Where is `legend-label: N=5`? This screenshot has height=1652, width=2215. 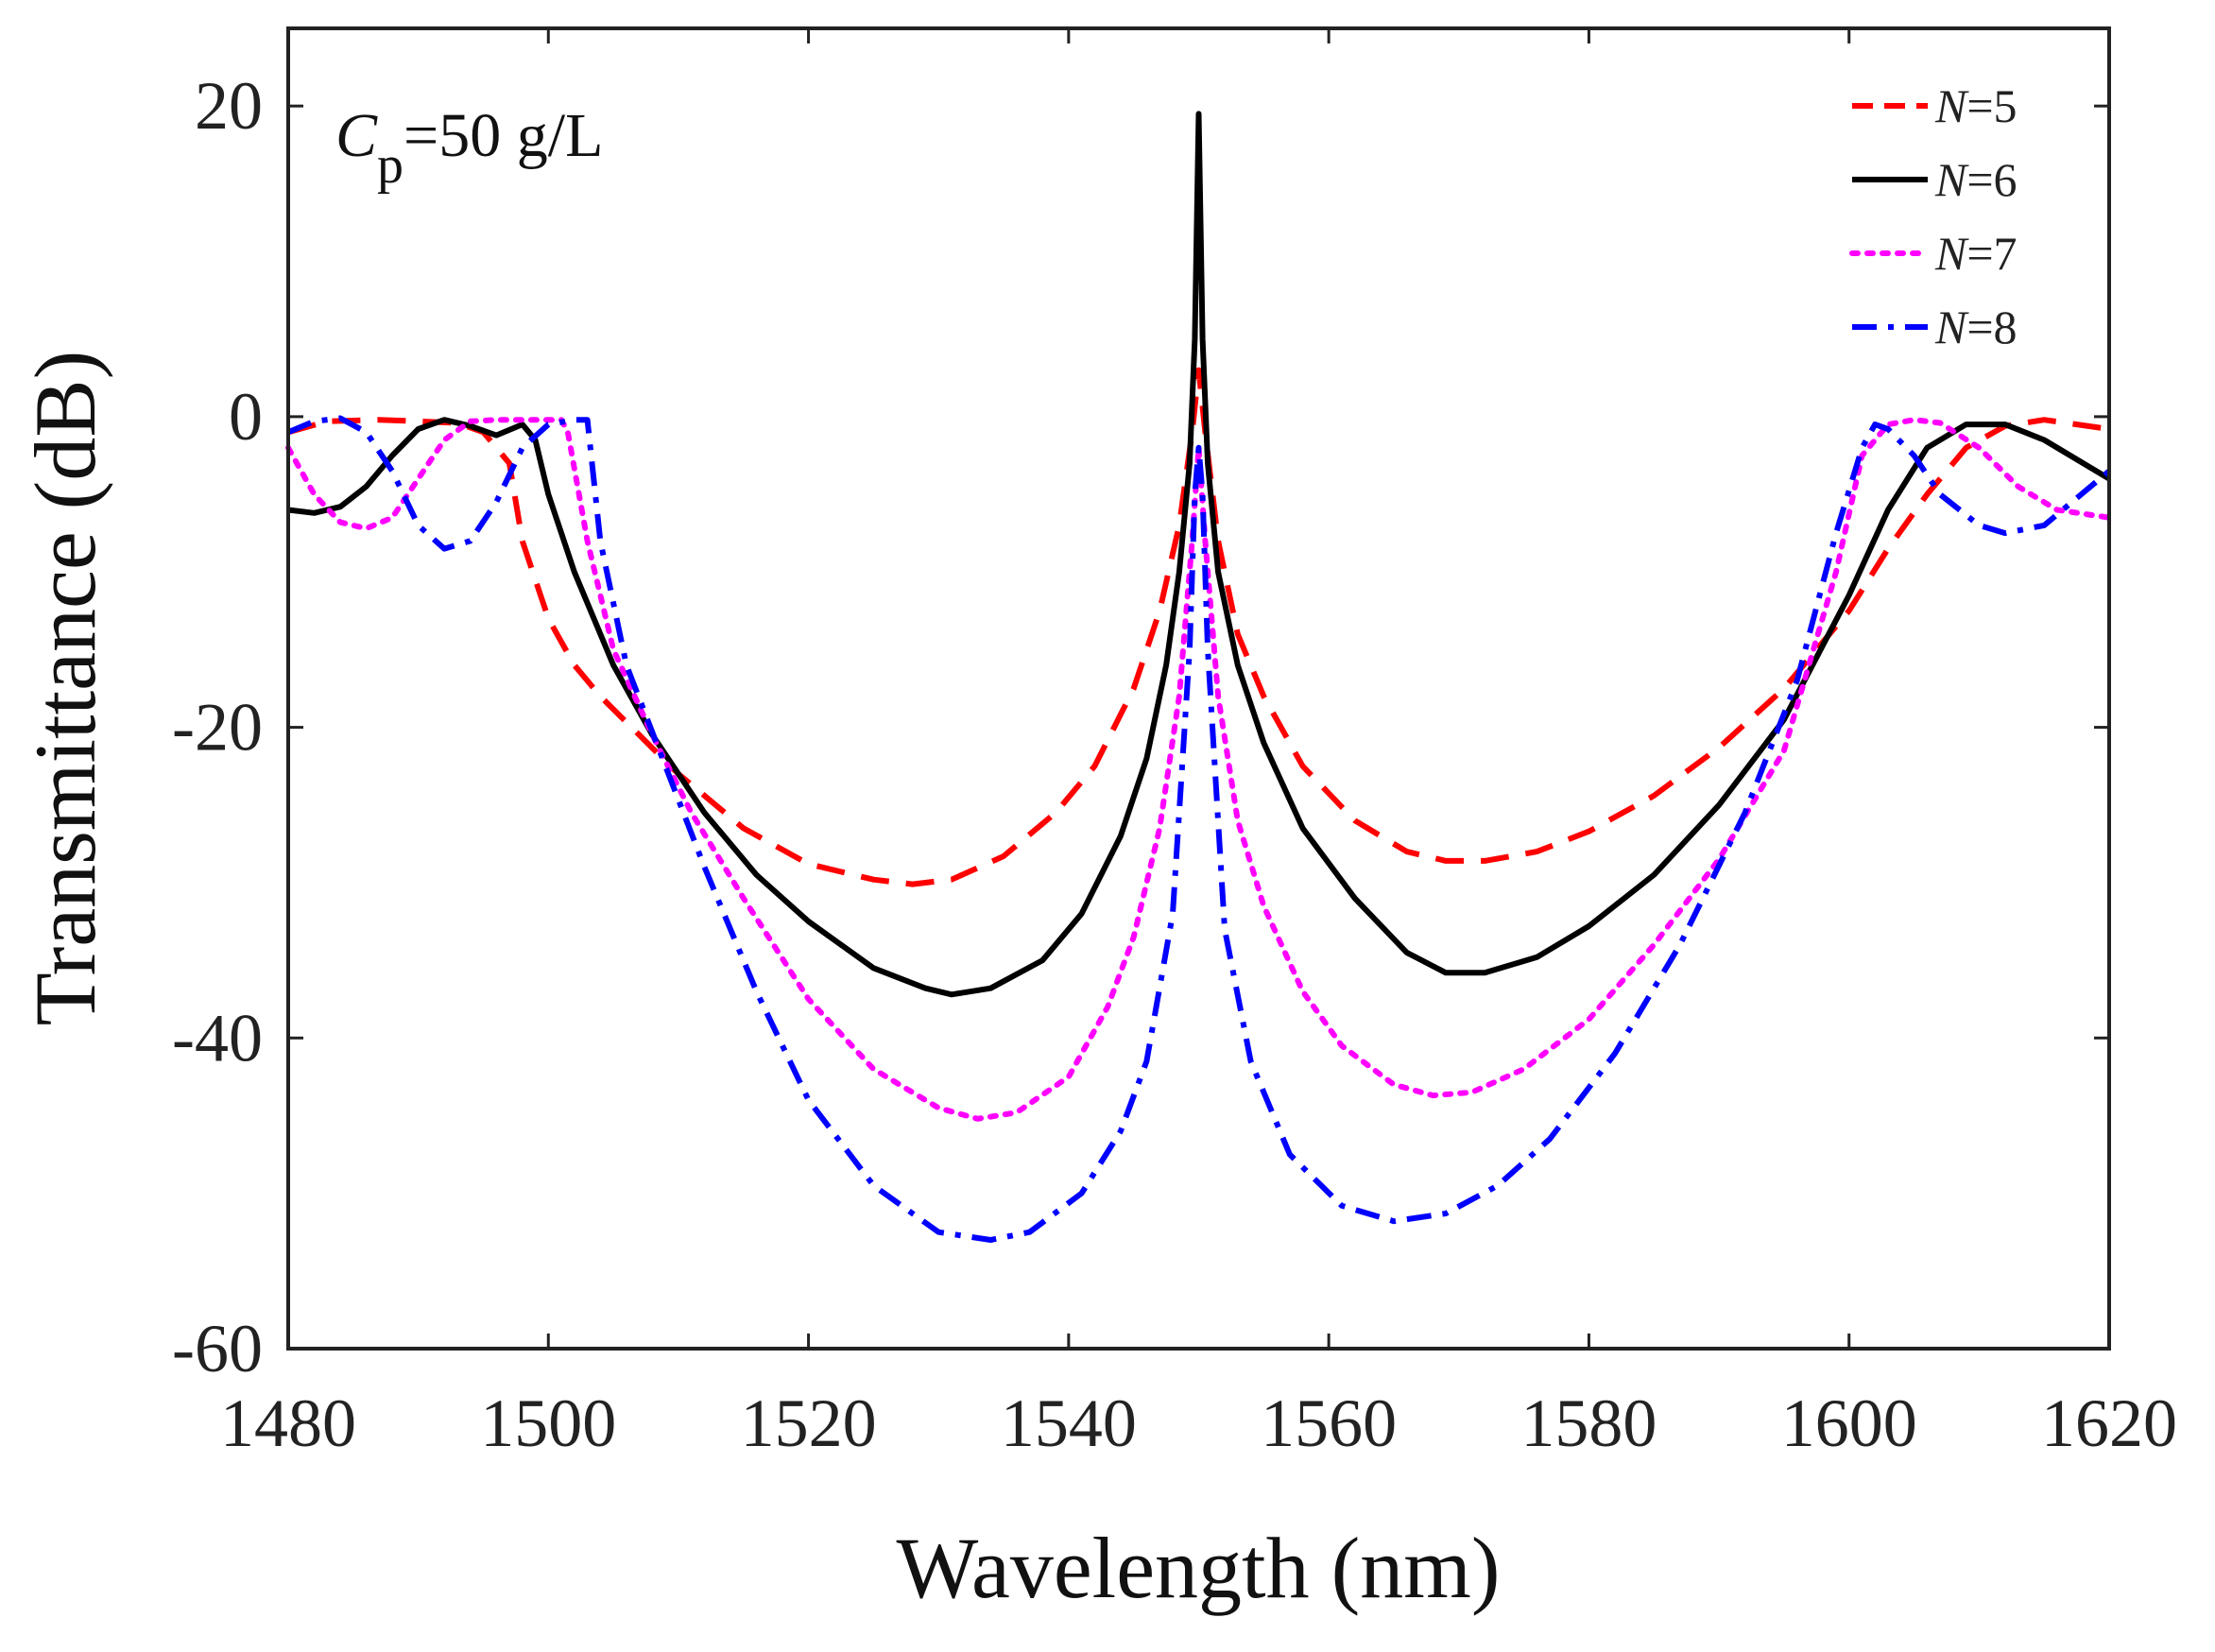
legend-label: N=5 is located at coordinates (1976, 105).